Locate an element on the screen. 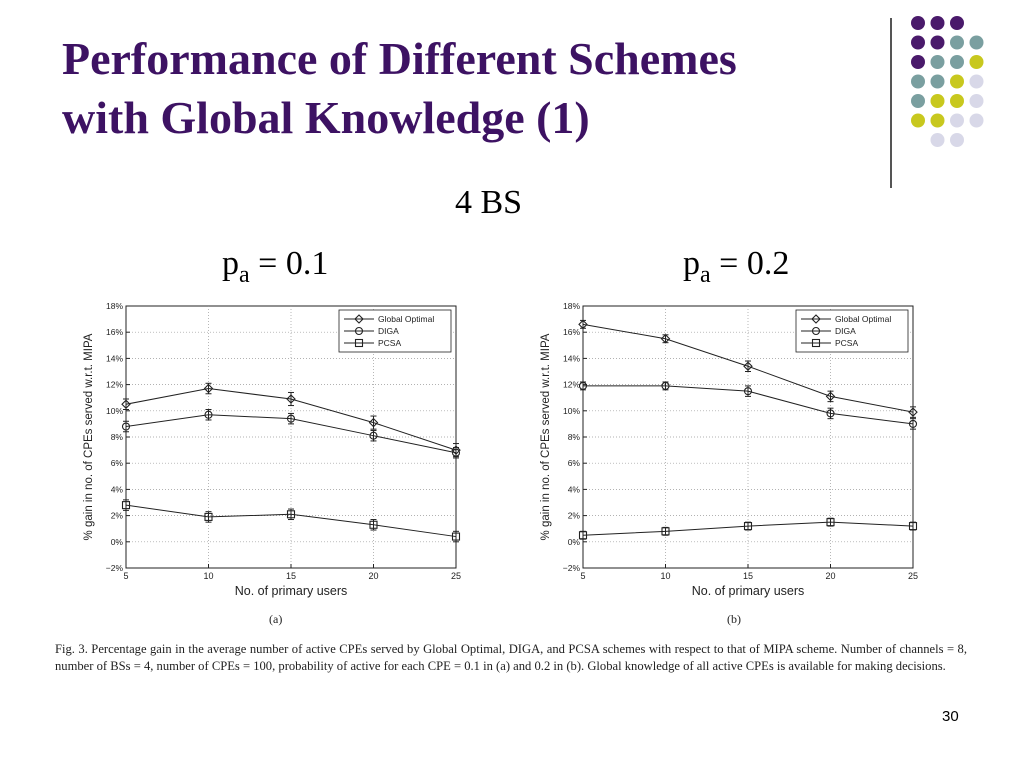  series-global-optimal is located at coordinates (748, 368).